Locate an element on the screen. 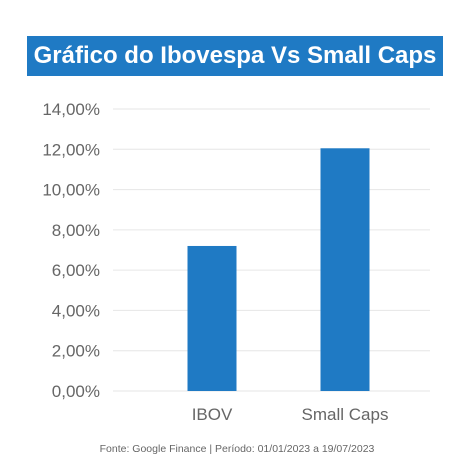 The image size is (474, 474). chart-title: Gráfico do Ibovespa Vs Small Caps is located at coordinates (235, 55).